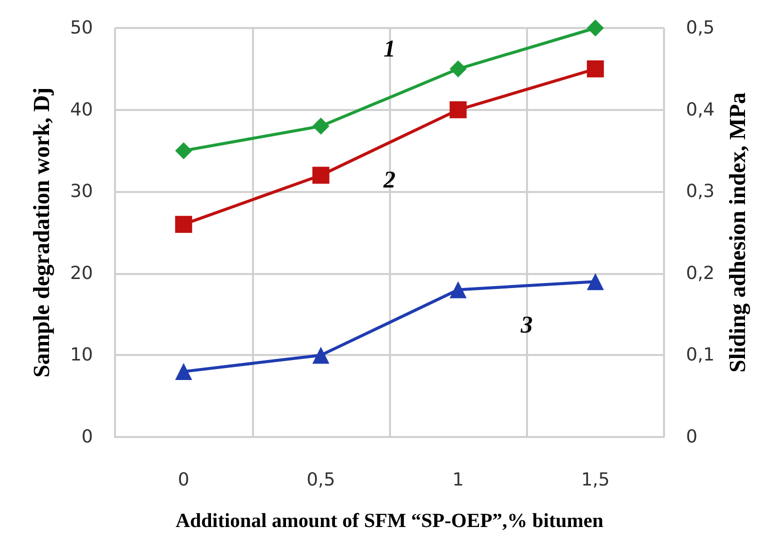  What do you see at coordinates (81, 28) in the screenshot?
I see `y-tick-label: 50` at bounding box center [81, 28].